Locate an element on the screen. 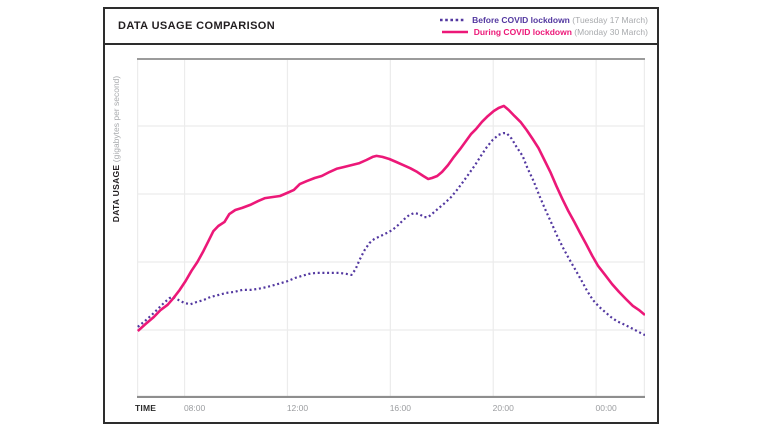 The image size is (768, 432). x-tick-label: 12:00 is located at coordinates (297, 408).